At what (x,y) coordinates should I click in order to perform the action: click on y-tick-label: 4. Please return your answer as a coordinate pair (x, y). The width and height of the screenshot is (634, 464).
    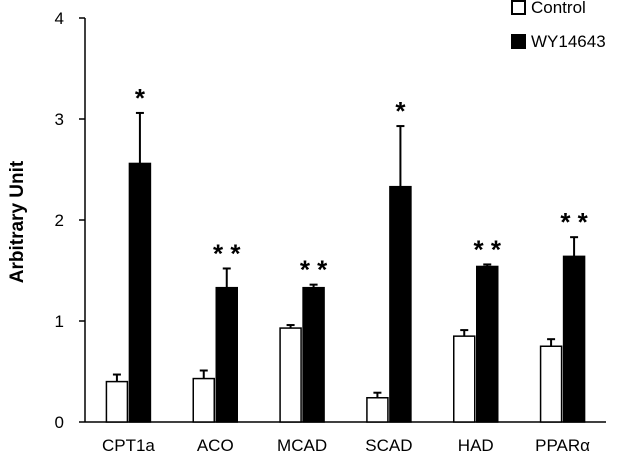
    Looking at the image, I should click on (59, 18).